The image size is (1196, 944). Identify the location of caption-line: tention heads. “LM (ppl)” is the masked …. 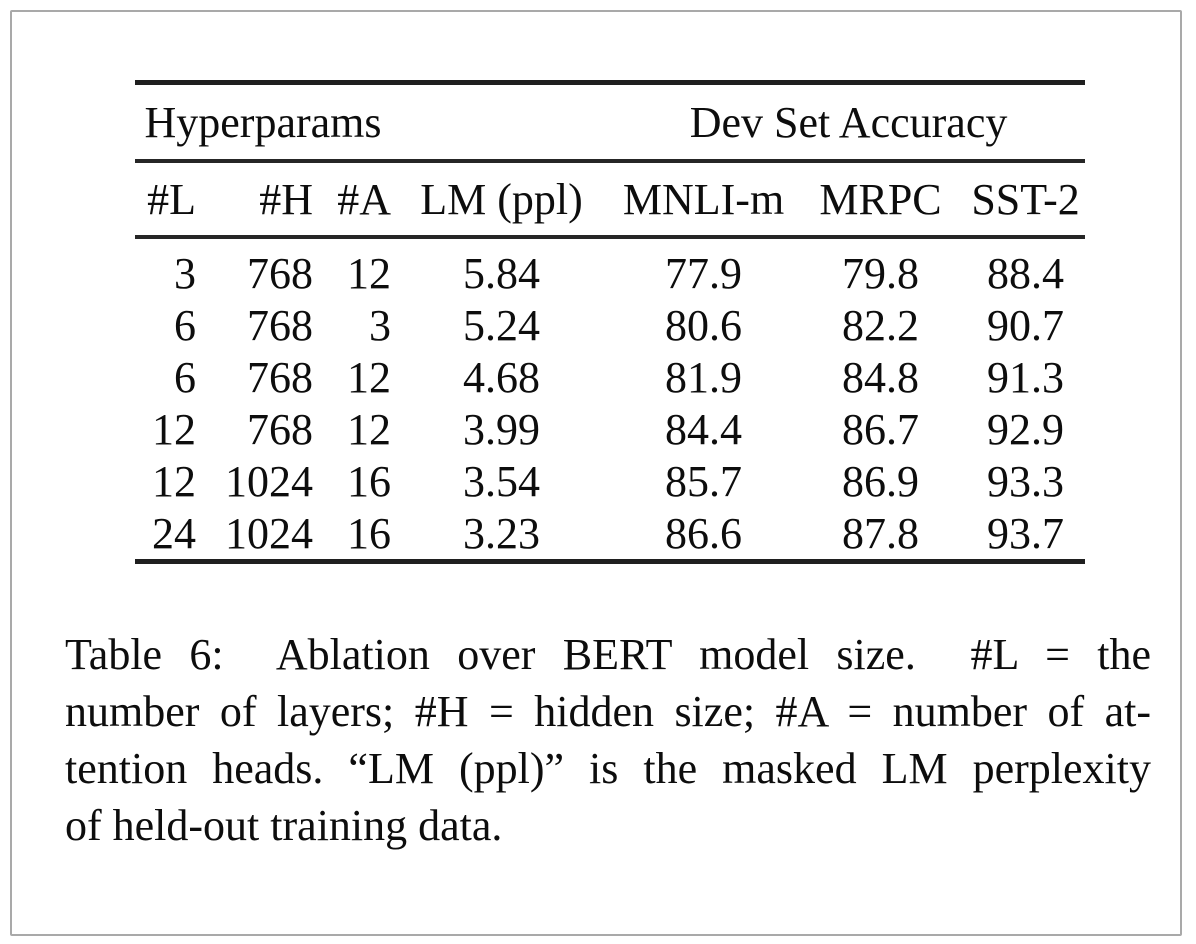
(608, 768).